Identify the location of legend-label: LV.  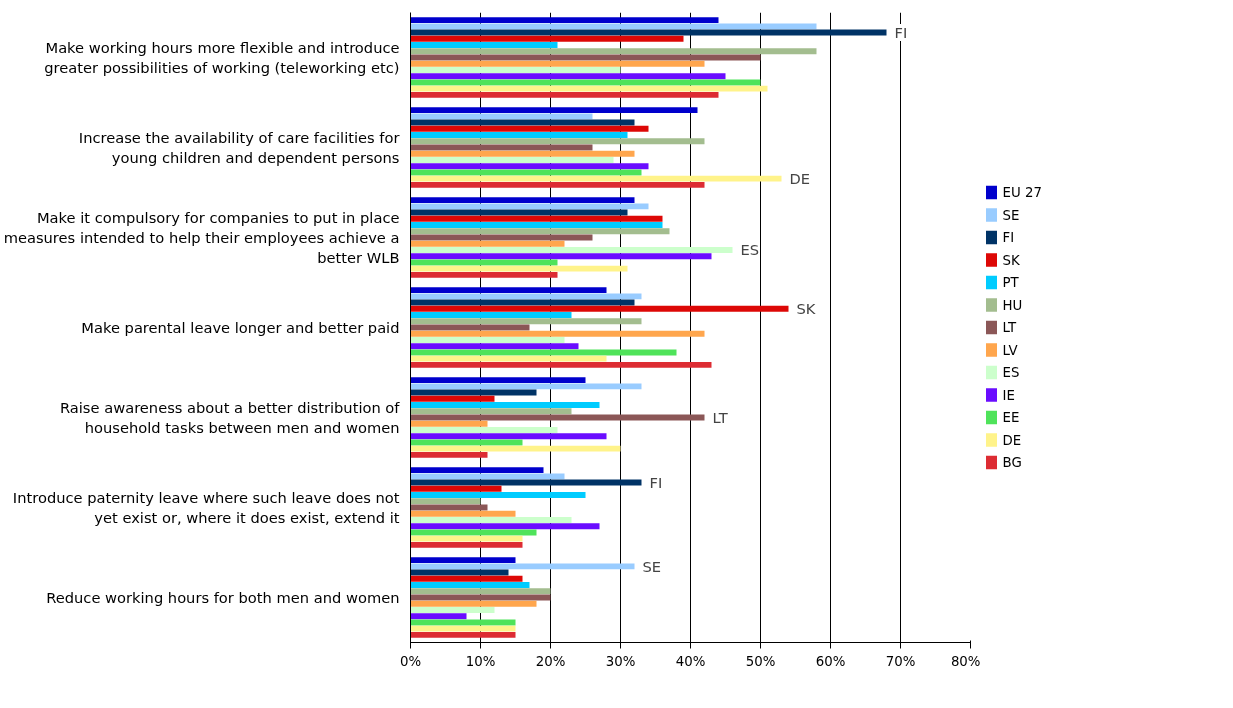
(1010, 350).